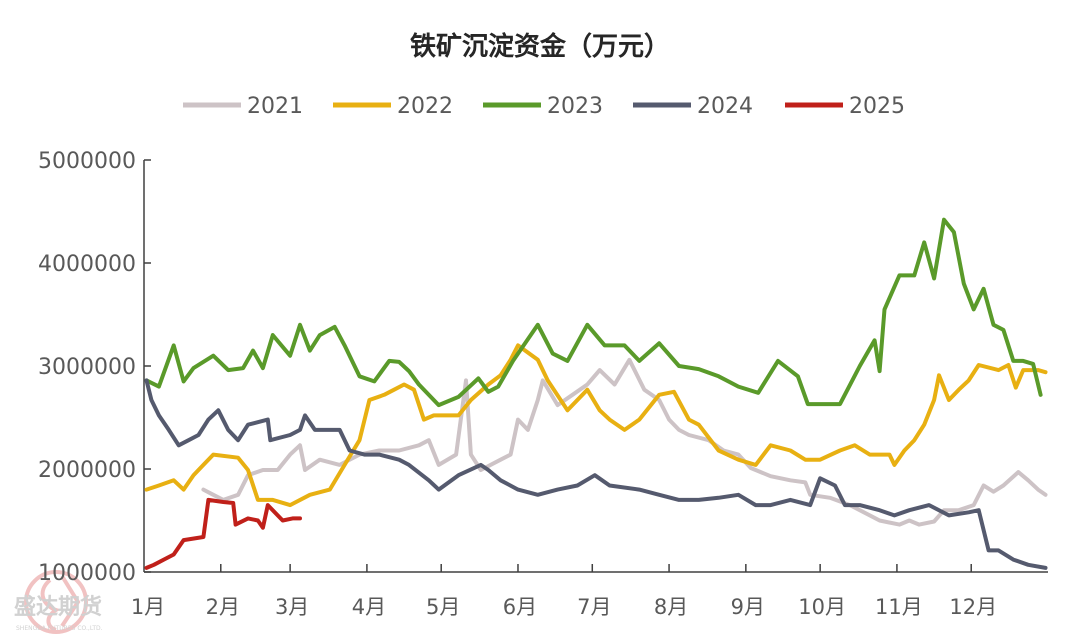  What do you see at coordinates (59, 628) in the screenshot?
I see `watermark-subtitle: SHENGDA FUTURES CO.,LTD.` at bounding box center [59, 628].